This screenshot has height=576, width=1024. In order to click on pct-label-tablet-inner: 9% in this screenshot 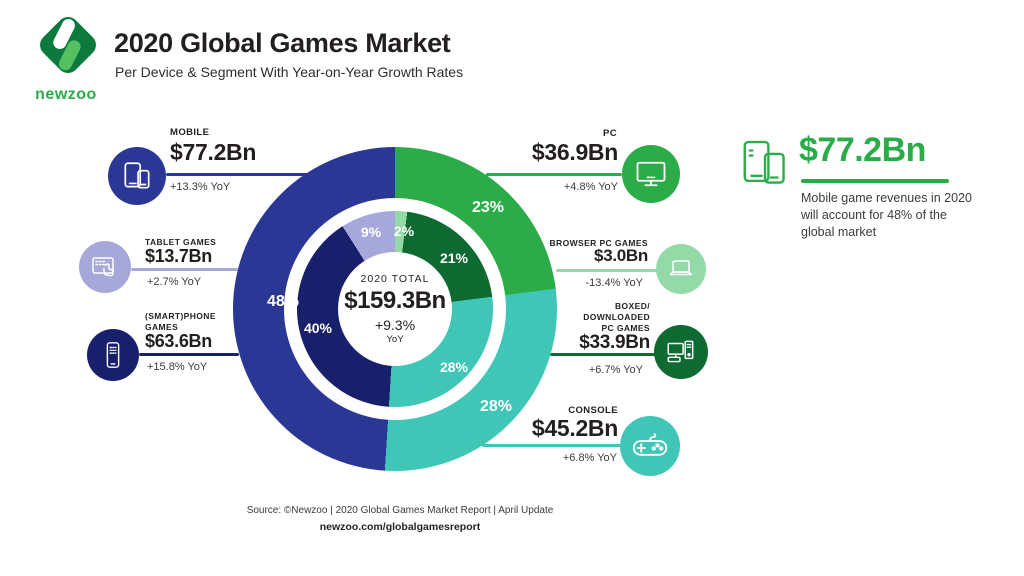, I will do `click(371, 232)`.